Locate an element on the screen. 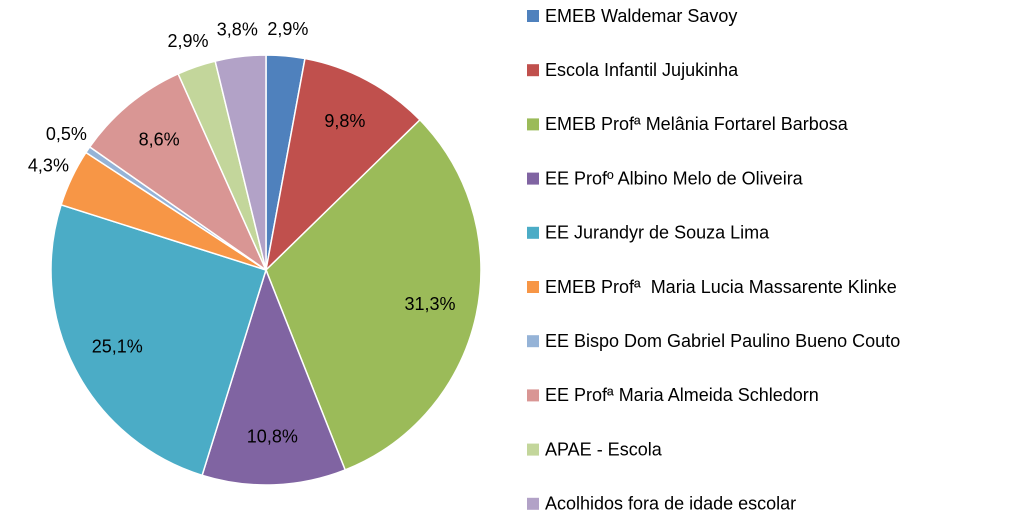 The width and height of the screenshot is (1033, 512). legend-label: EE Jurandyr de Souza Lima is located at coordinates (657, 233).